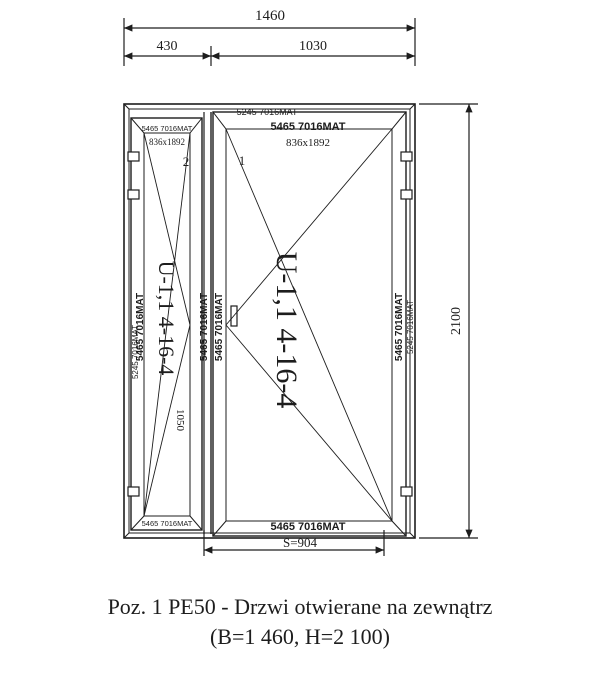 Image resolution: width=600 pixels, height=689 pixels. I want to click on left-sash-bottom-profile: 5465 7016MAT, so click(167, 523).